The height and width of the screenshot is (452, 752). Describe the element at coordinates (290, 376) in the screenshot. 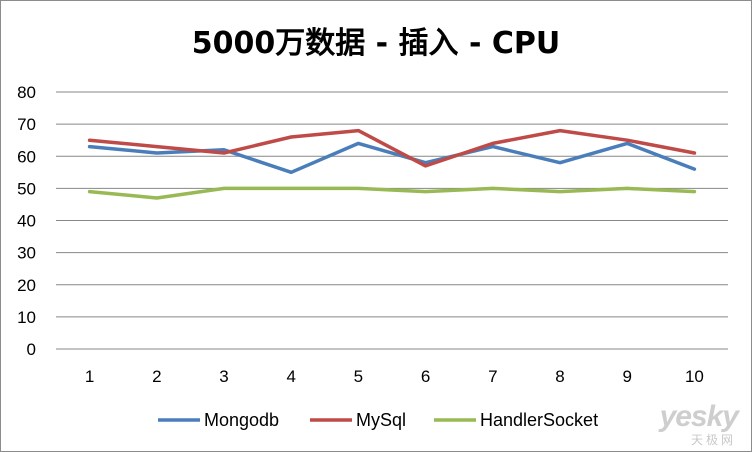

I see `x-tick-label: 4` at that location.